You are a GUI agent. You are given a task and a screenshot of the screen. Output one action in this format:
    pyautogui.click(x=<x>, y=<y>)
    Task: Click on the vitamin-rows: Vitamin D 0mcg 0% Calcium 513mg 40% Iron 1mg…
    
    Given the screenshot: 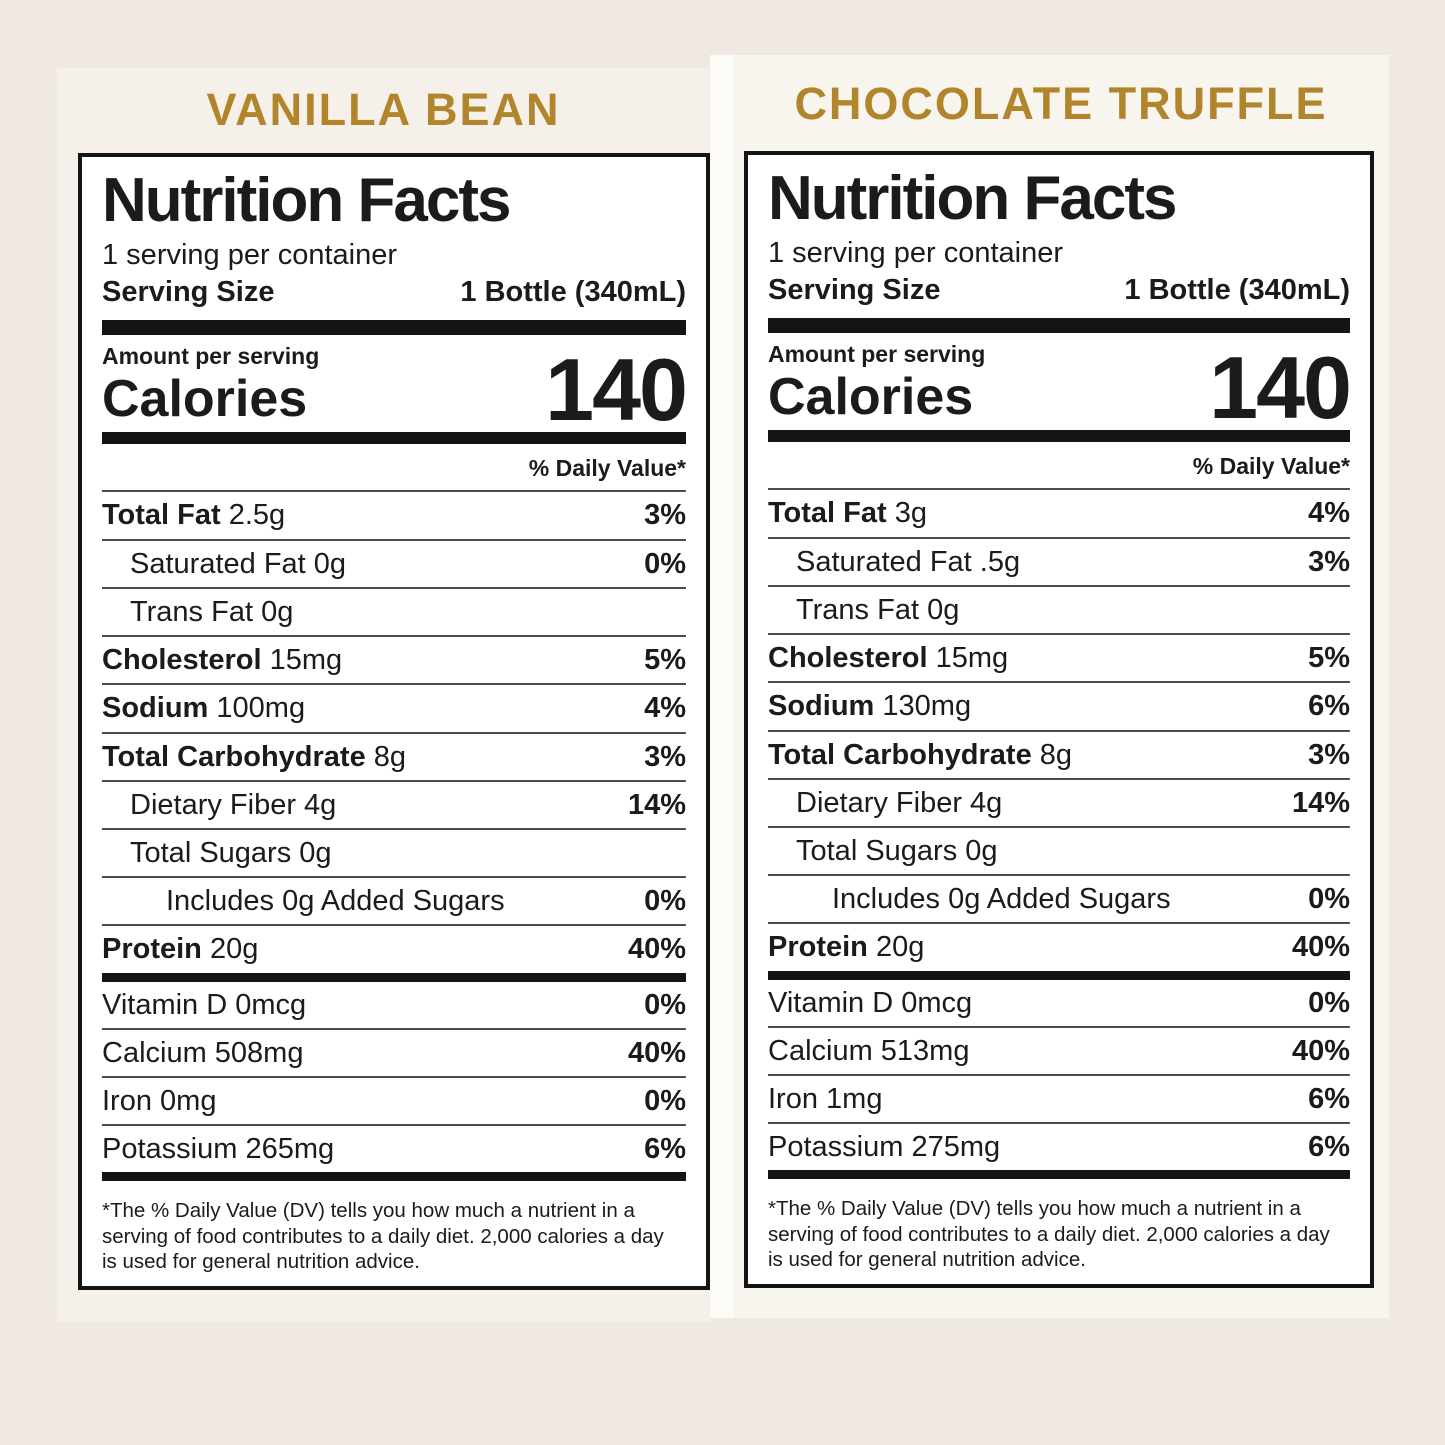 What is the action you would take?
    pyautogui.click(x=1059, y=1075)
    